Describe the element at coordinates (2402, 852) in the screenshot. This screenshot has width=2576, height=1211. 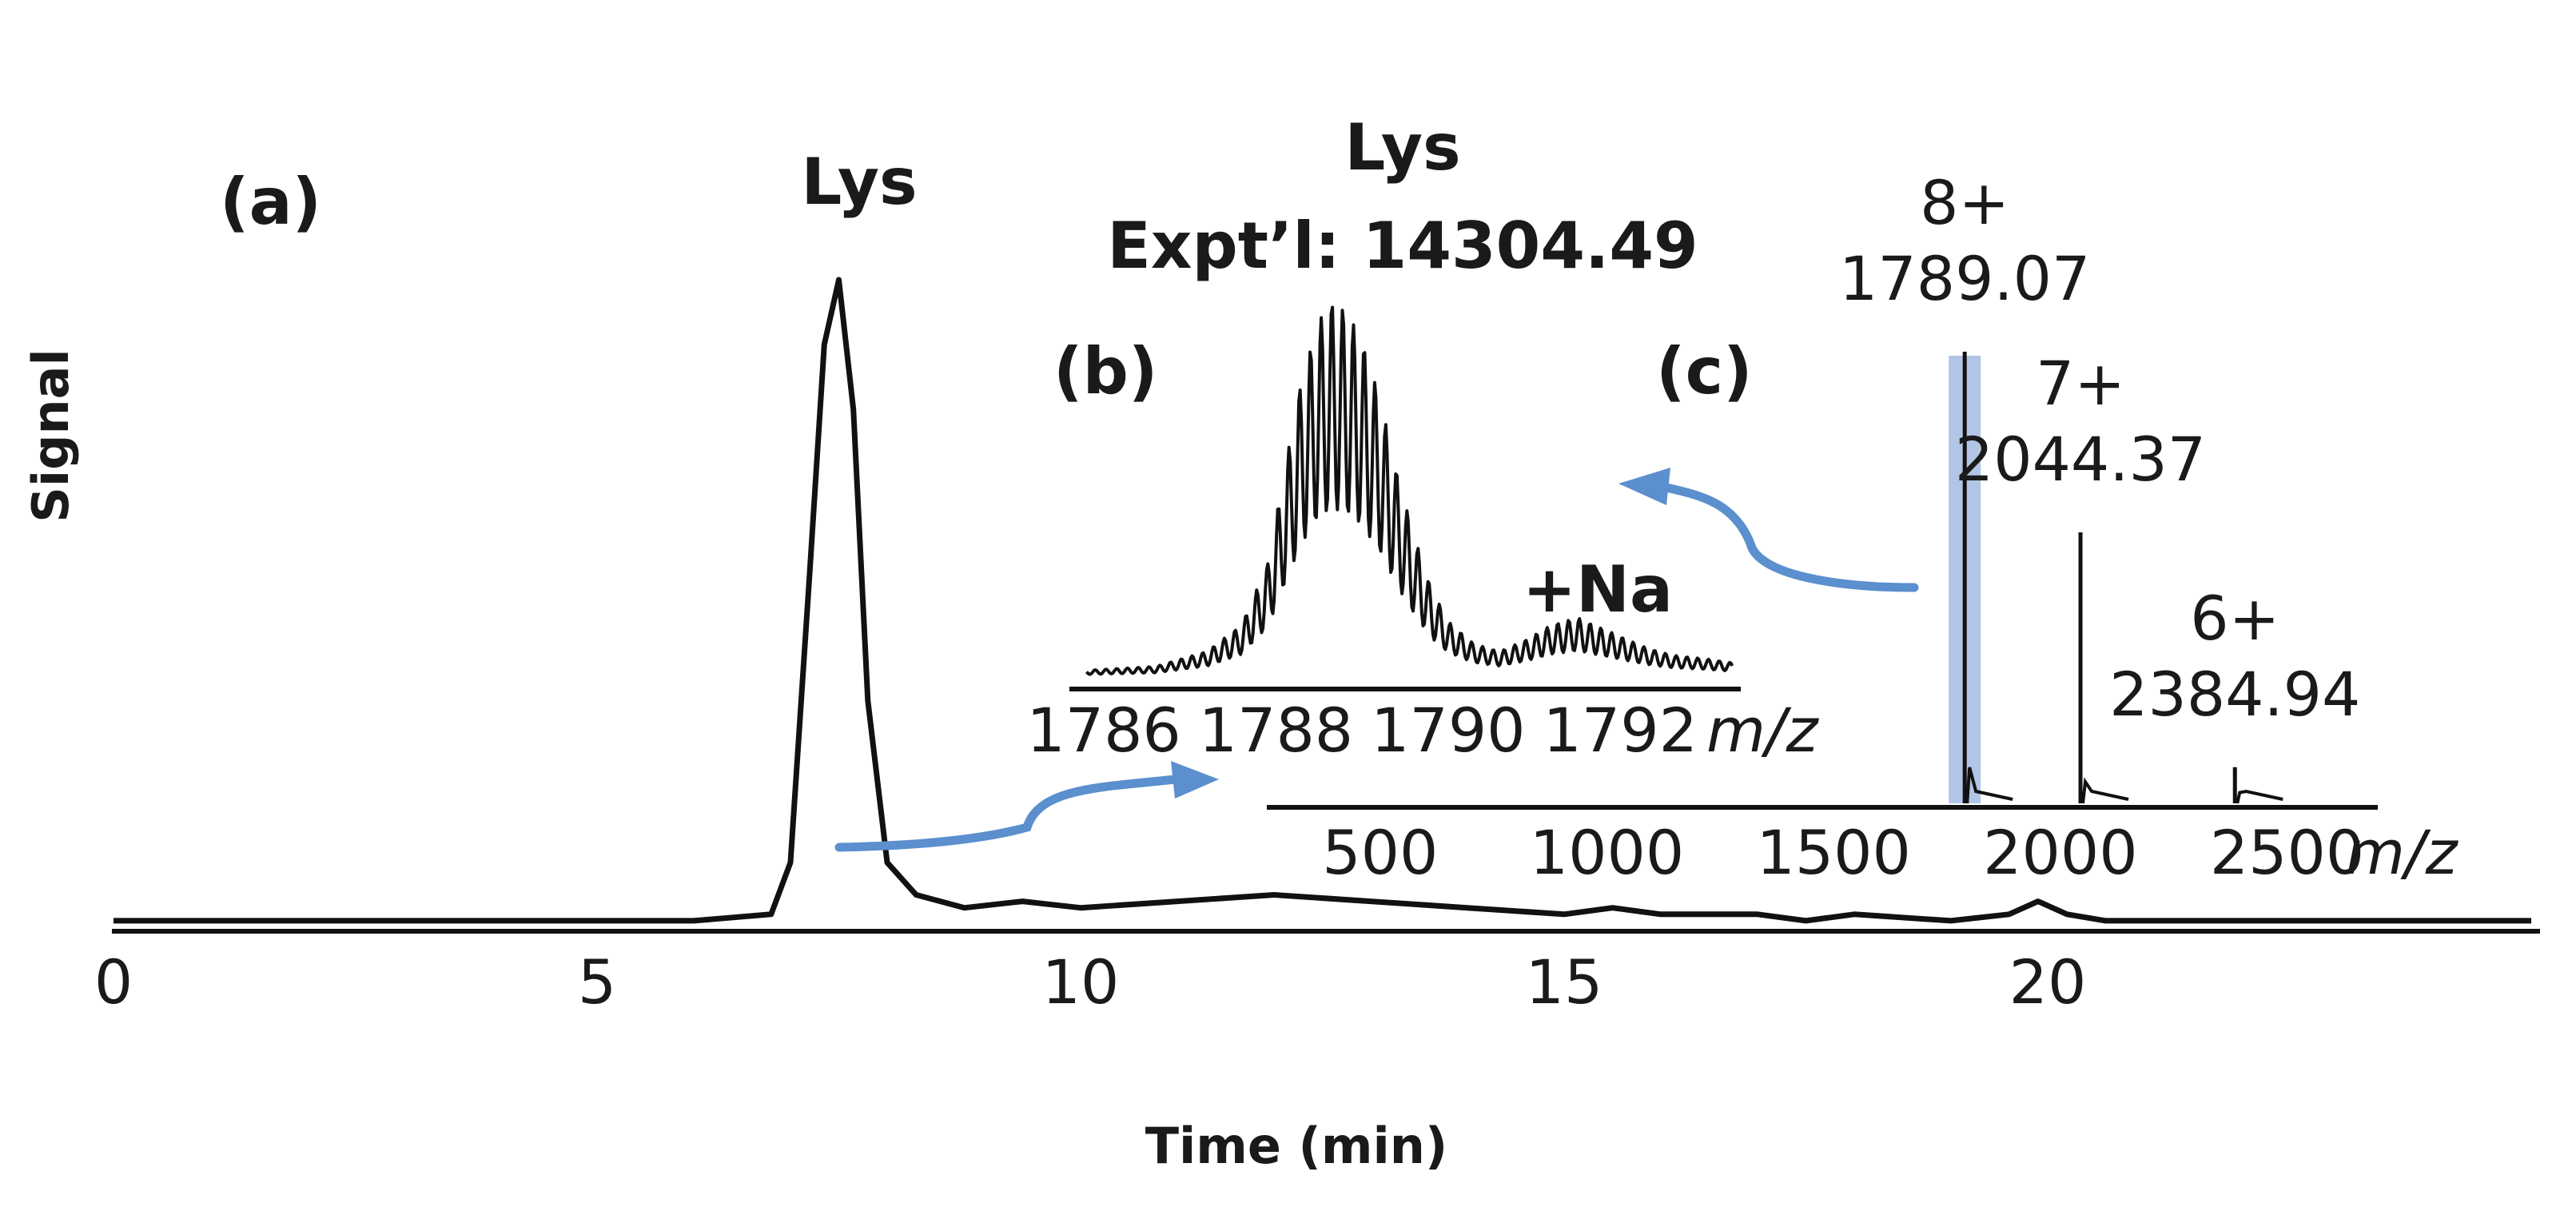
I see `inset-c-axis-label: m/z` at that location.